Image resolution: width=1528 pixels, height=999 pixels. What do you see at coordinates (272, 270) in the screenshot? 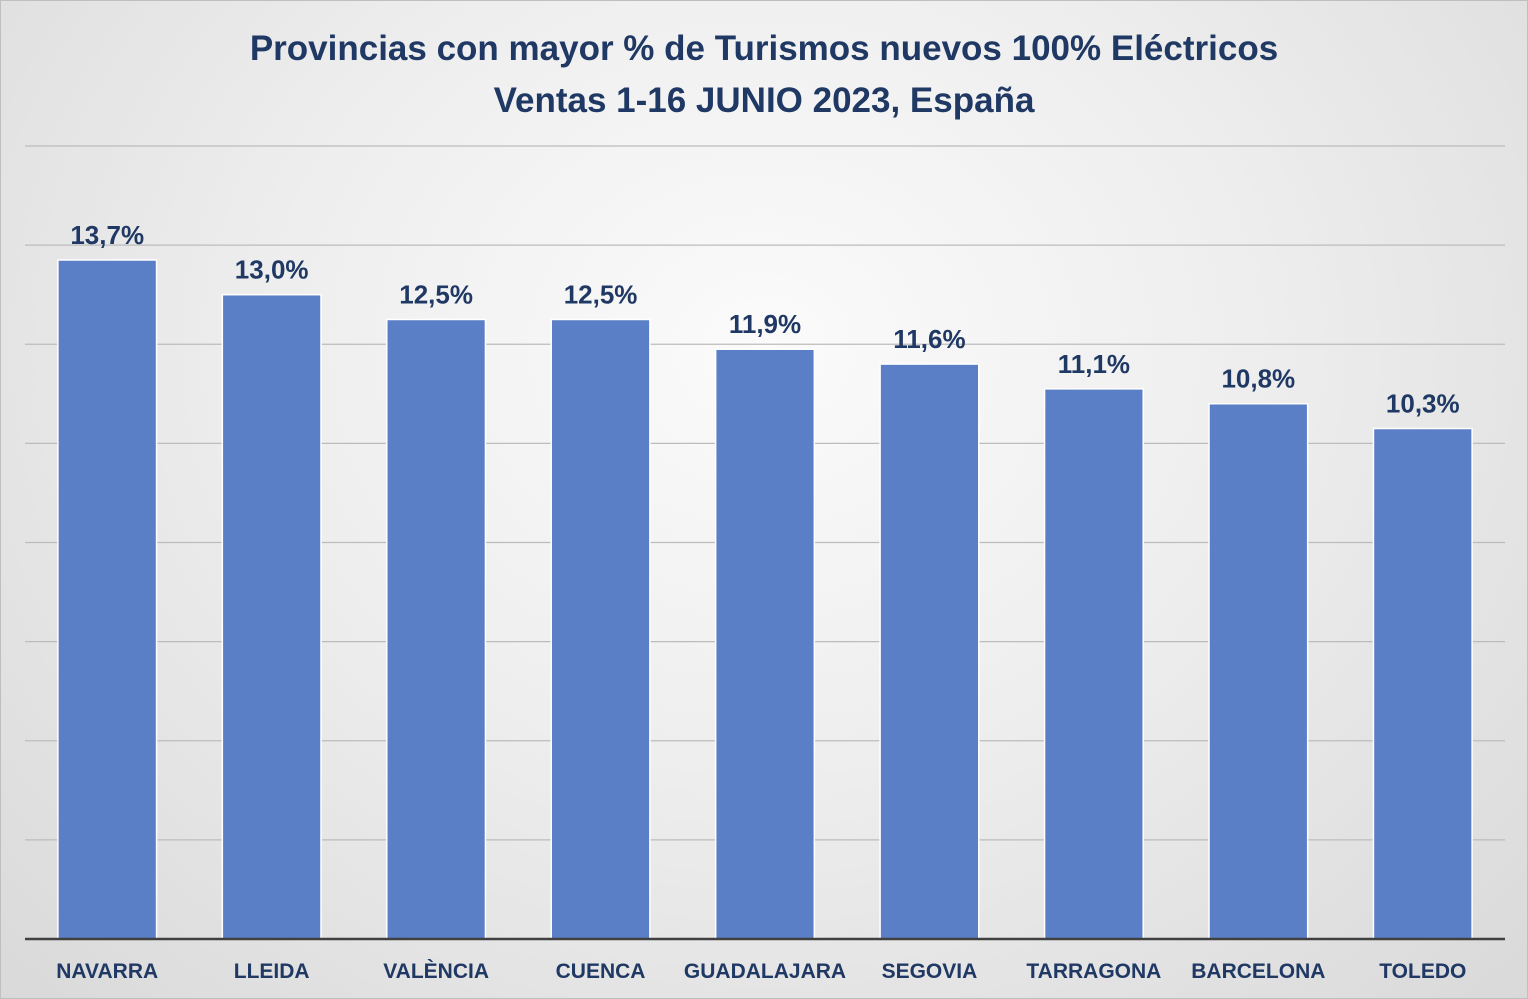
I see `data-label: 13,0%` at bounding box center [272, 270].